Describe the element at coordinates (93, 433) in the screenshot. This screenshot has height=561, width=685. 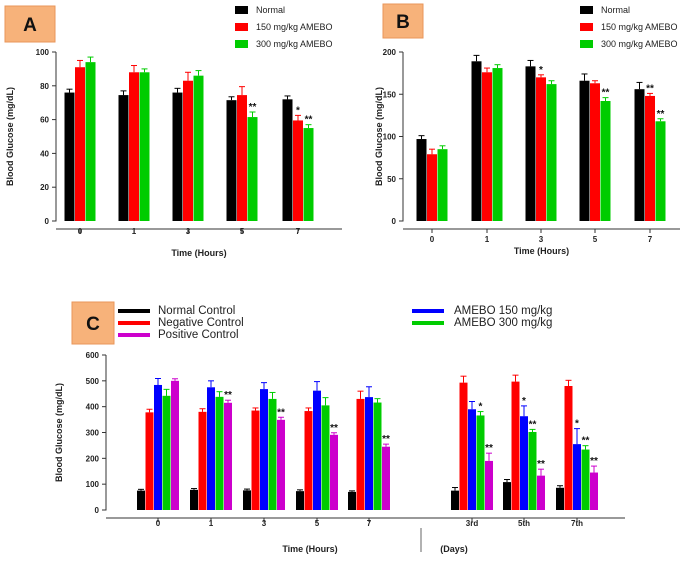
I see `y-tick-label: 300` at that location.